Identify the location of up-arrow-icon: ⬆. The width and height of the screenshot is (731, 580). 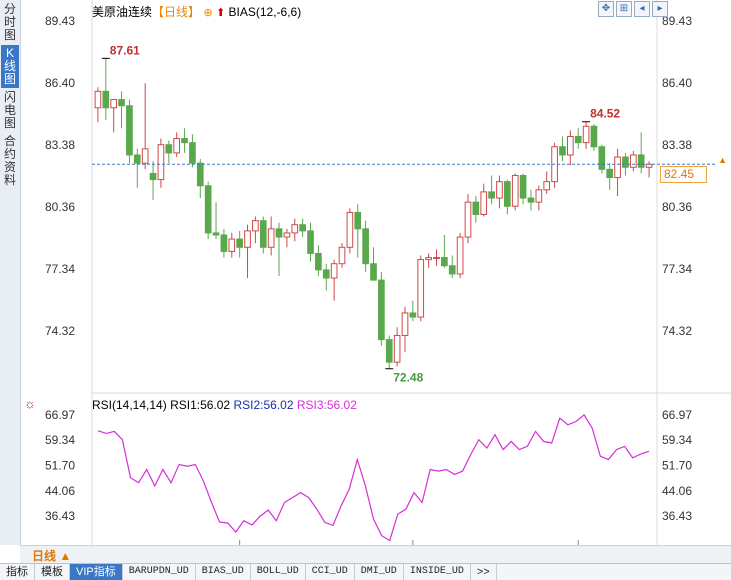
(220, 13).